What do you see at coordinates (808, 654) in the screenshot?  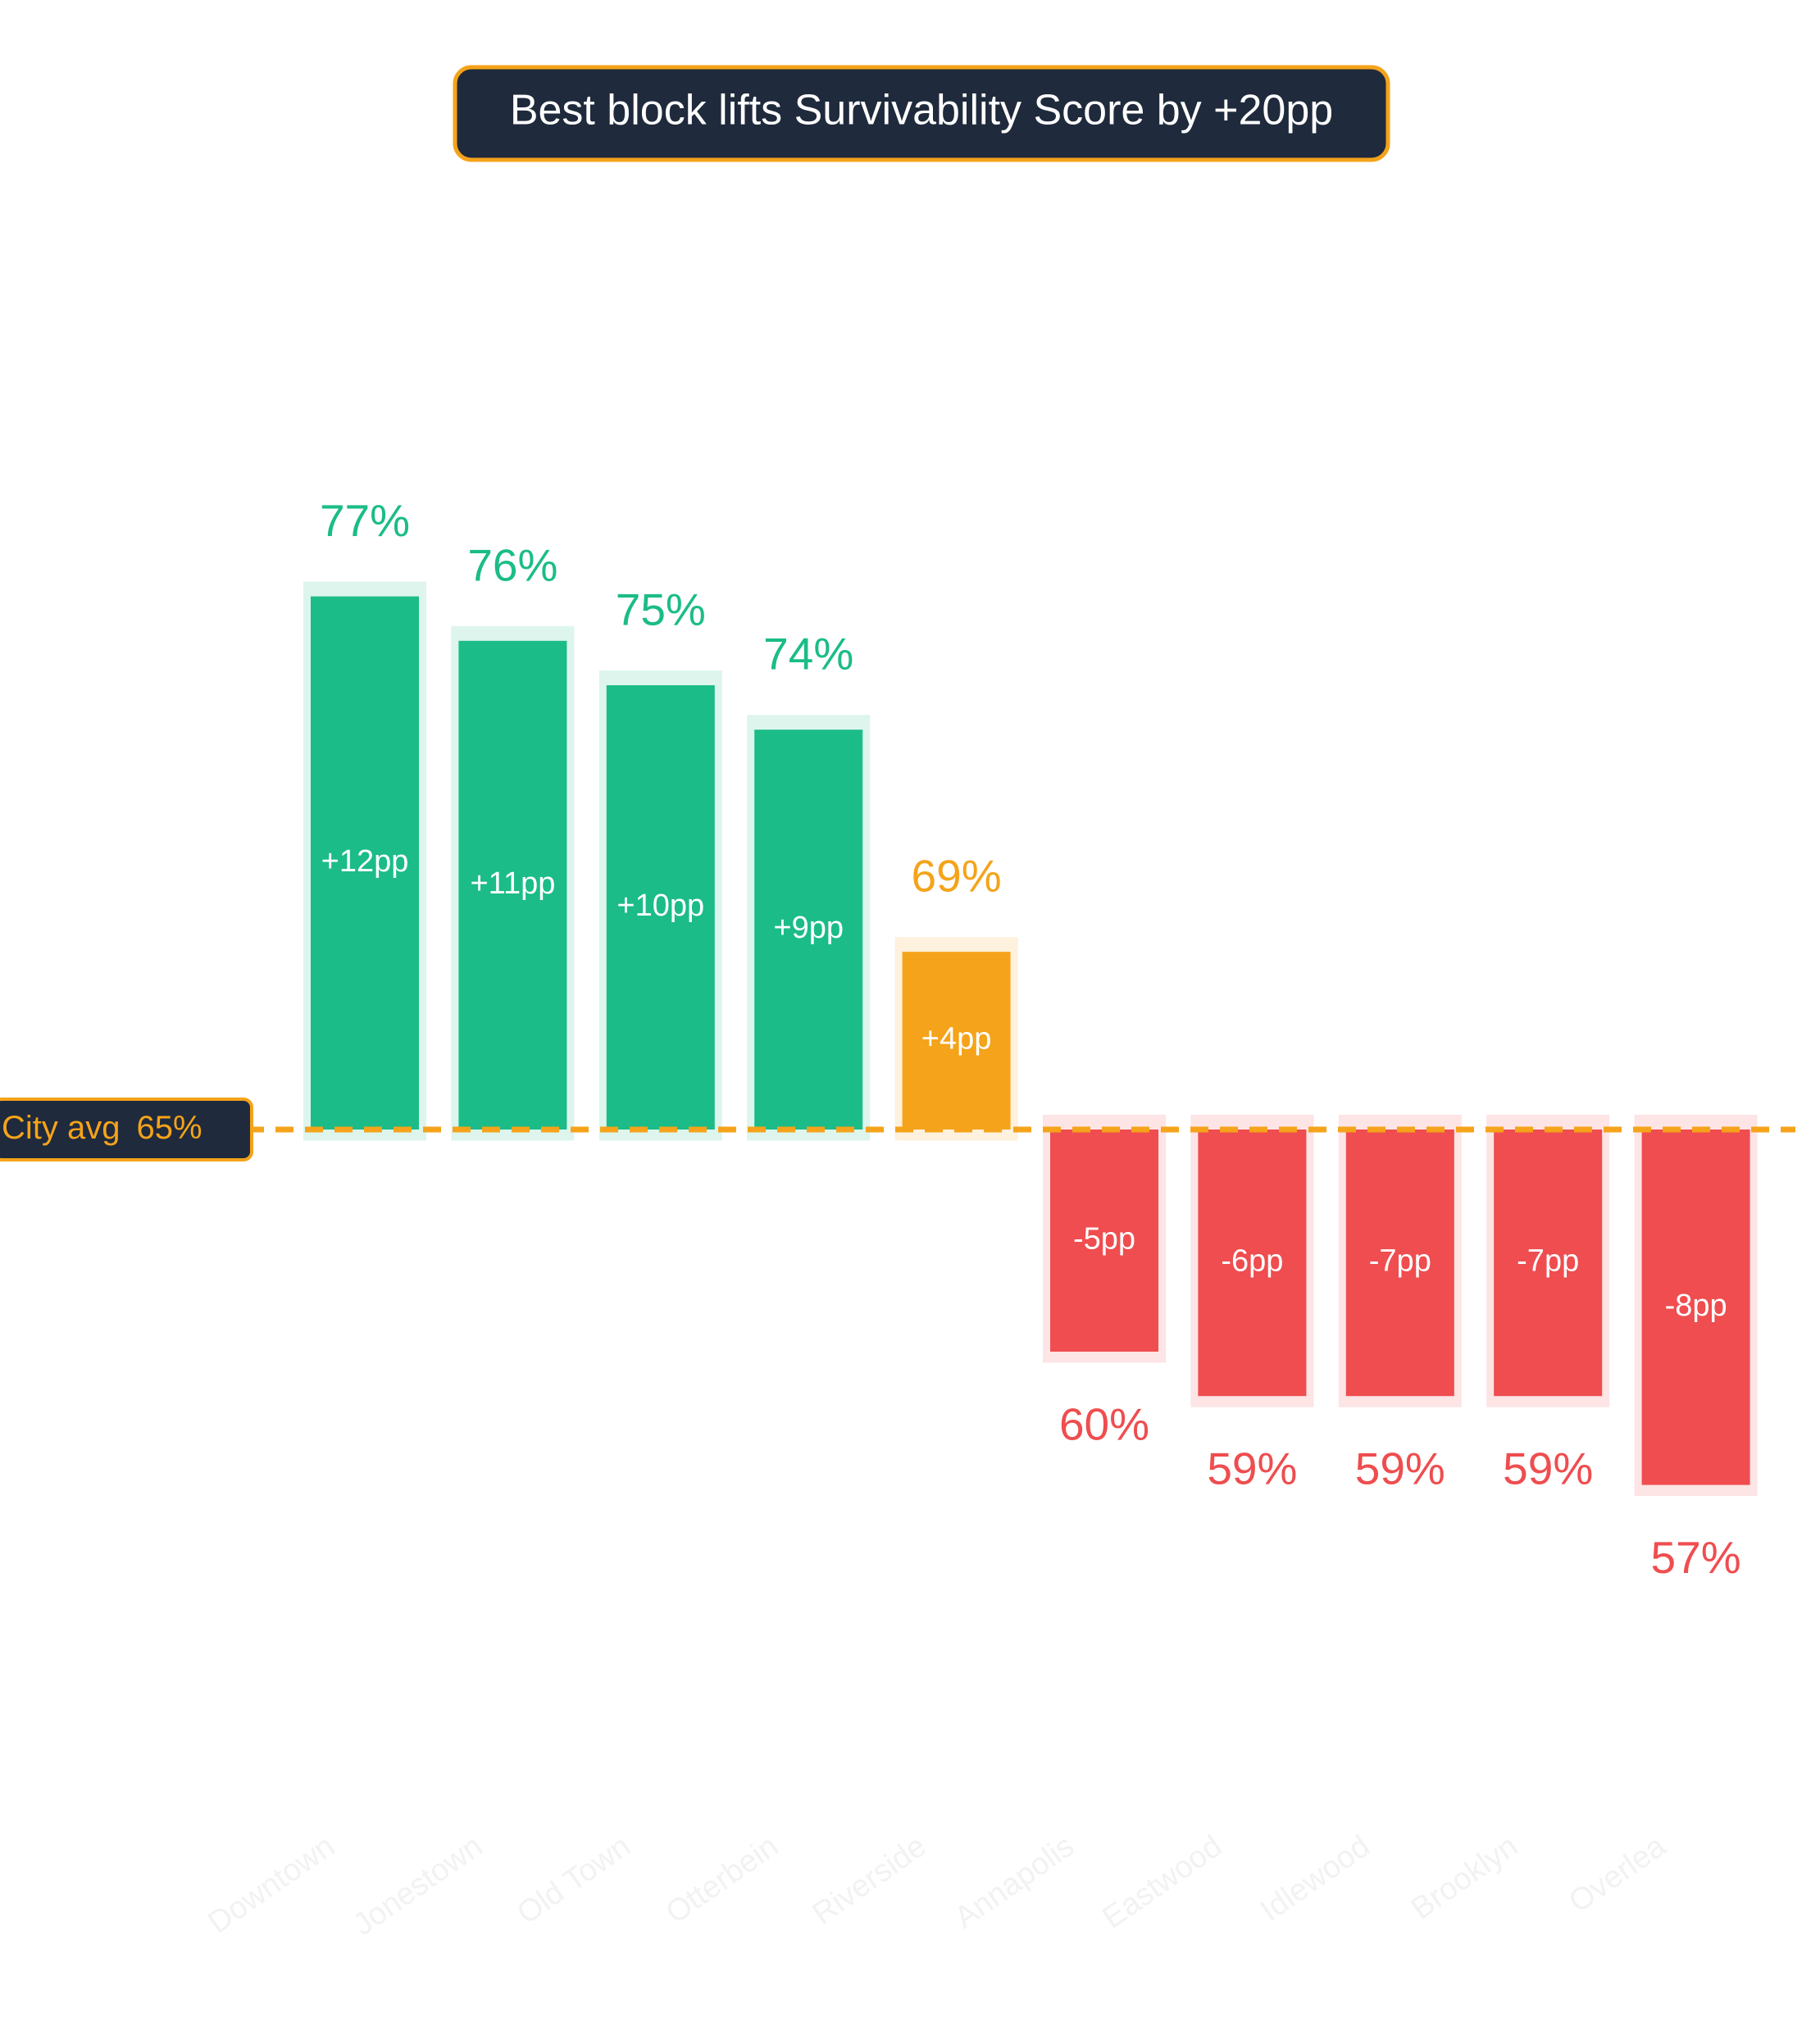 I see `value-label: 74%` at bounding box center [808, 654].